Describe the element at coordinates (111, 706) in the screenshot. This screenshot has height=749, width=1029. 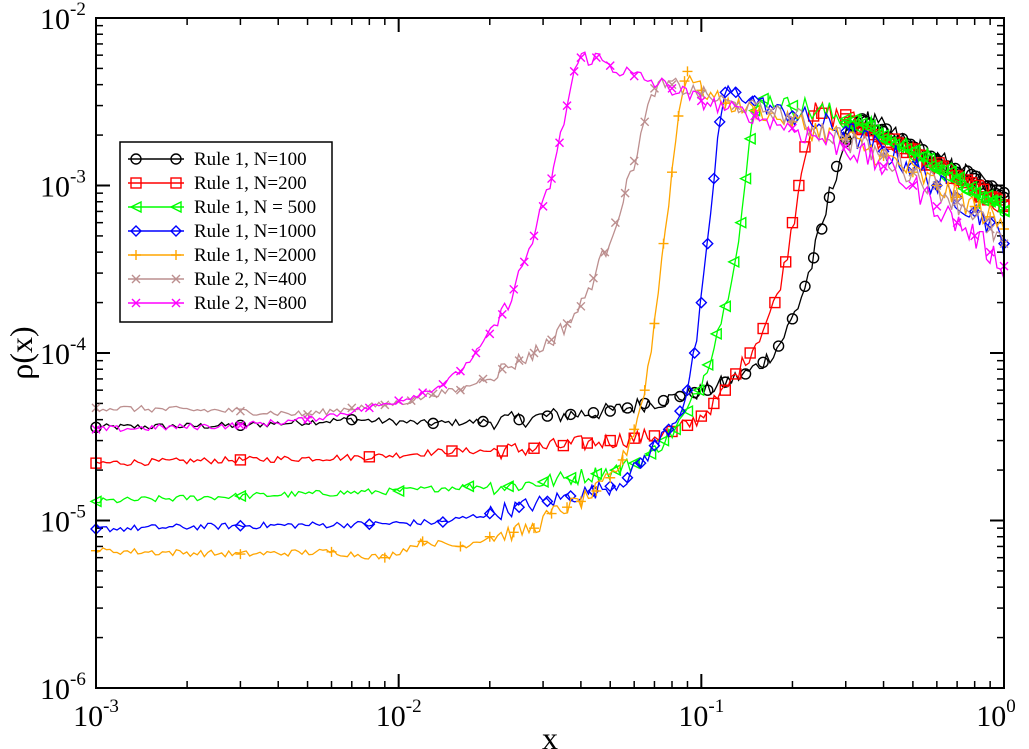
I see `x-tick-exp: -3` at that location.